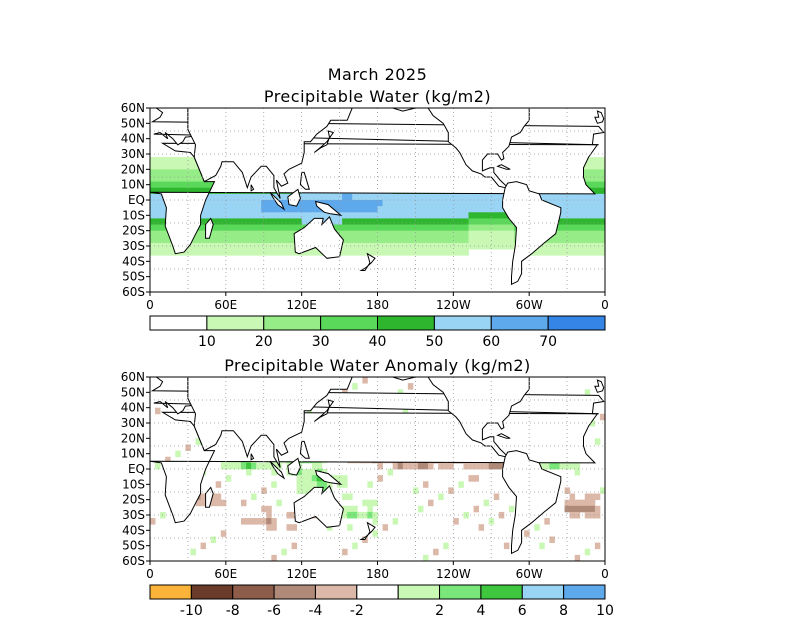 The image size is (800, 618). What do you see at coordinates (522, 610) in the screenshot?
I see `colorbar-label: 6` at bounding box center [522, 610].